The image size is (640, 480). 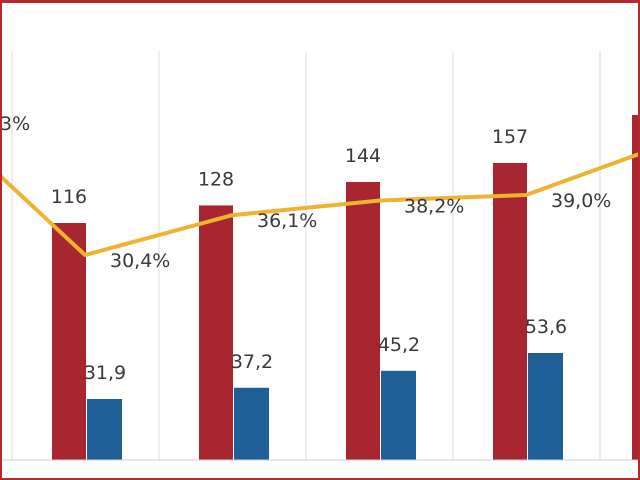 I want to click on bar-primary-label: 116, so click(x=69, y=197).